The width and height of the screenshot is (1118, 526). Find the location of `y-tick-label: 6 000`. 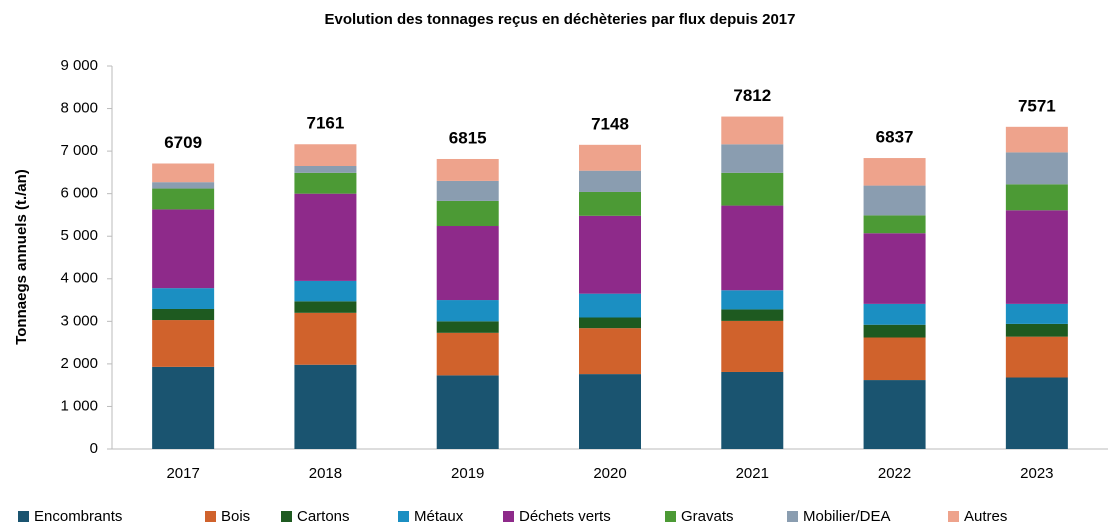

y-tick-label: 6 000 is located at coordinates (79, 193).